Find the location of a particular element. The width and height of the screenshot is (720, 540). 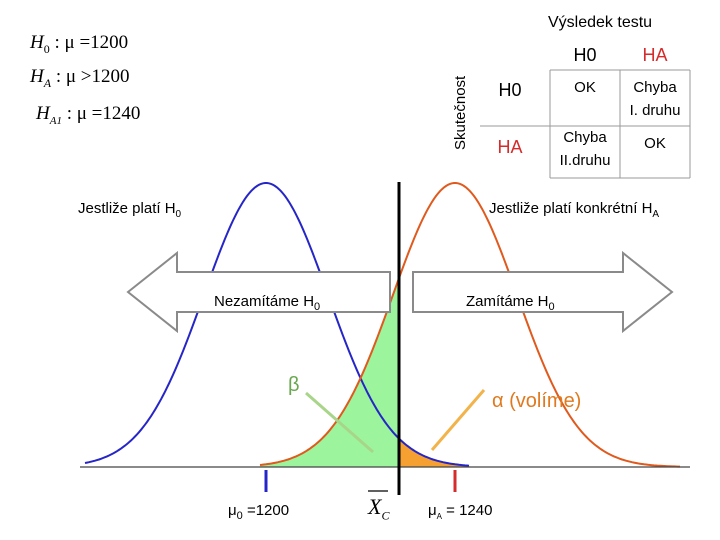

ha-distribution-label: Jestliže platí konkrétní HA is located at coordinates (574, 210).